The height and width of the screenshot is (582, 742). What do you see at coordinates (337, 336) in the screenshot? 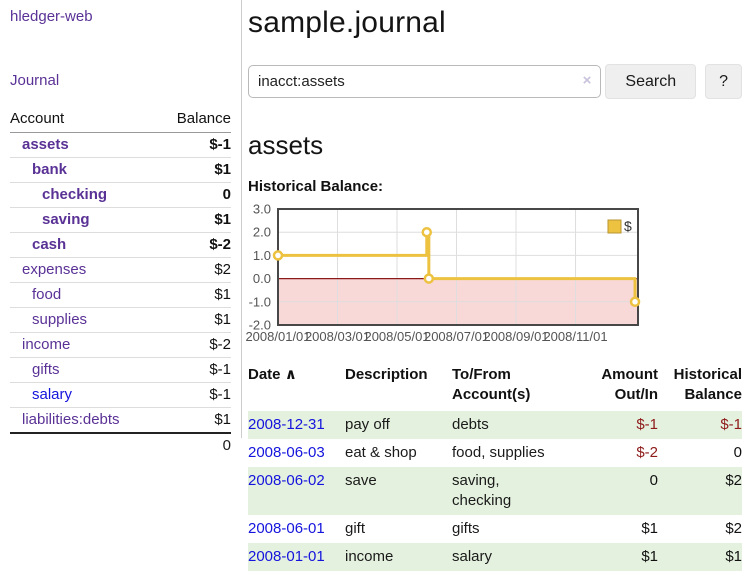
I see `x-axis-tick-label: 2008/03/01` at bounding box center [337, 336].